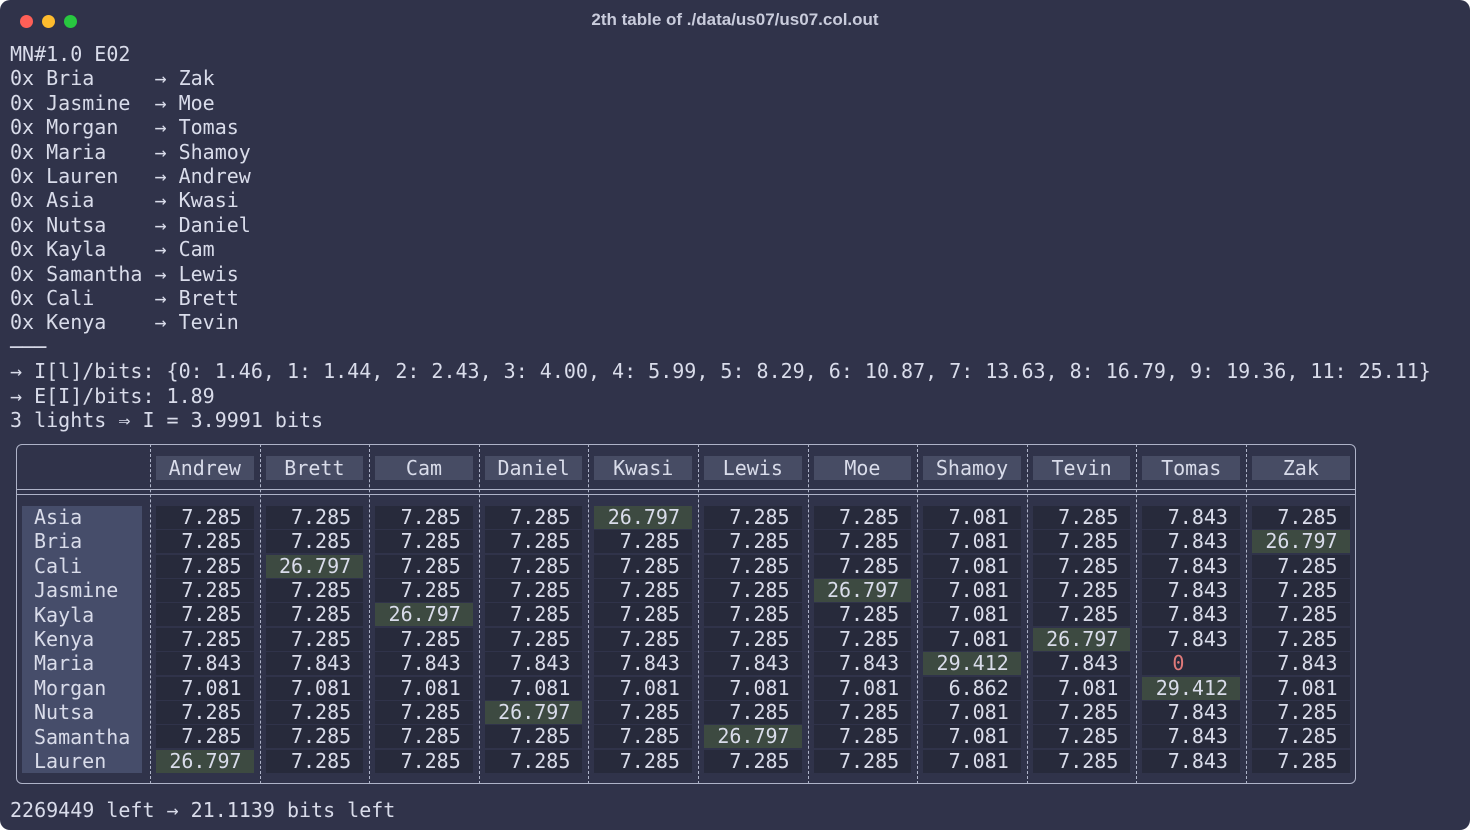 This screenshot has width=1470, height=830. Describe the element at coordinates (124, 127) in the screenshot. I see `terminal-line: 0x Morgan → Tomas` at that location.